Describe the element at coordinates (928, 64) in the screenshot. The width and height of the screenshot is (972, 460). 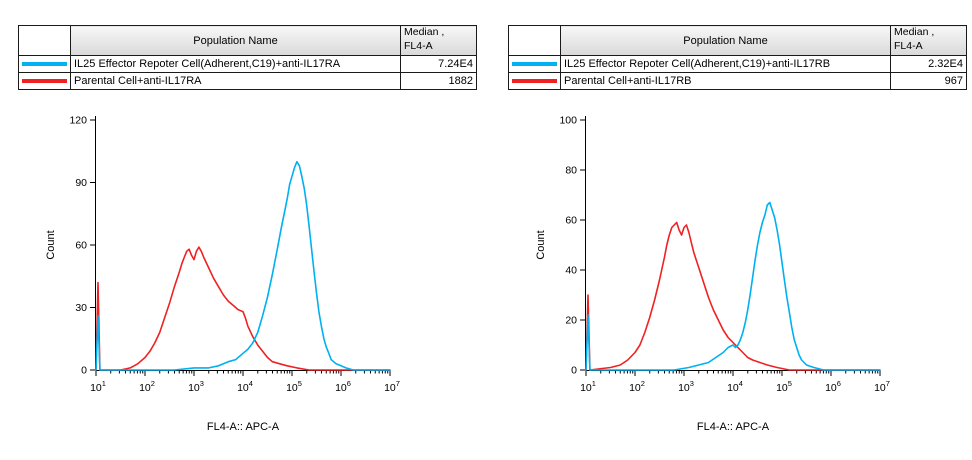
I see `median-value-cell: 2.32E4` at that location.